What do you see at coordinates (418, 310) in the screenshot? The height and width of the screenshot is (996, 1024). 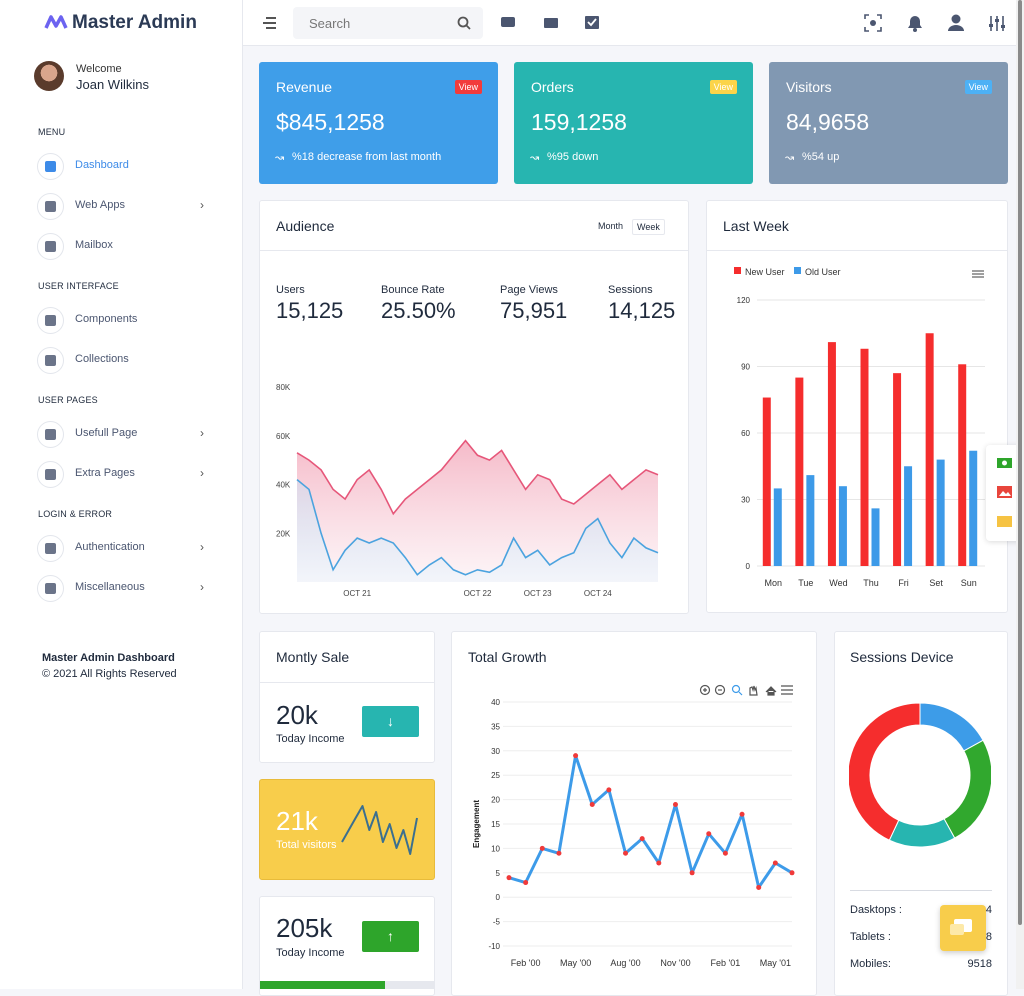 I see `metric-value: 25.50%` at bounding box center [418, 310].